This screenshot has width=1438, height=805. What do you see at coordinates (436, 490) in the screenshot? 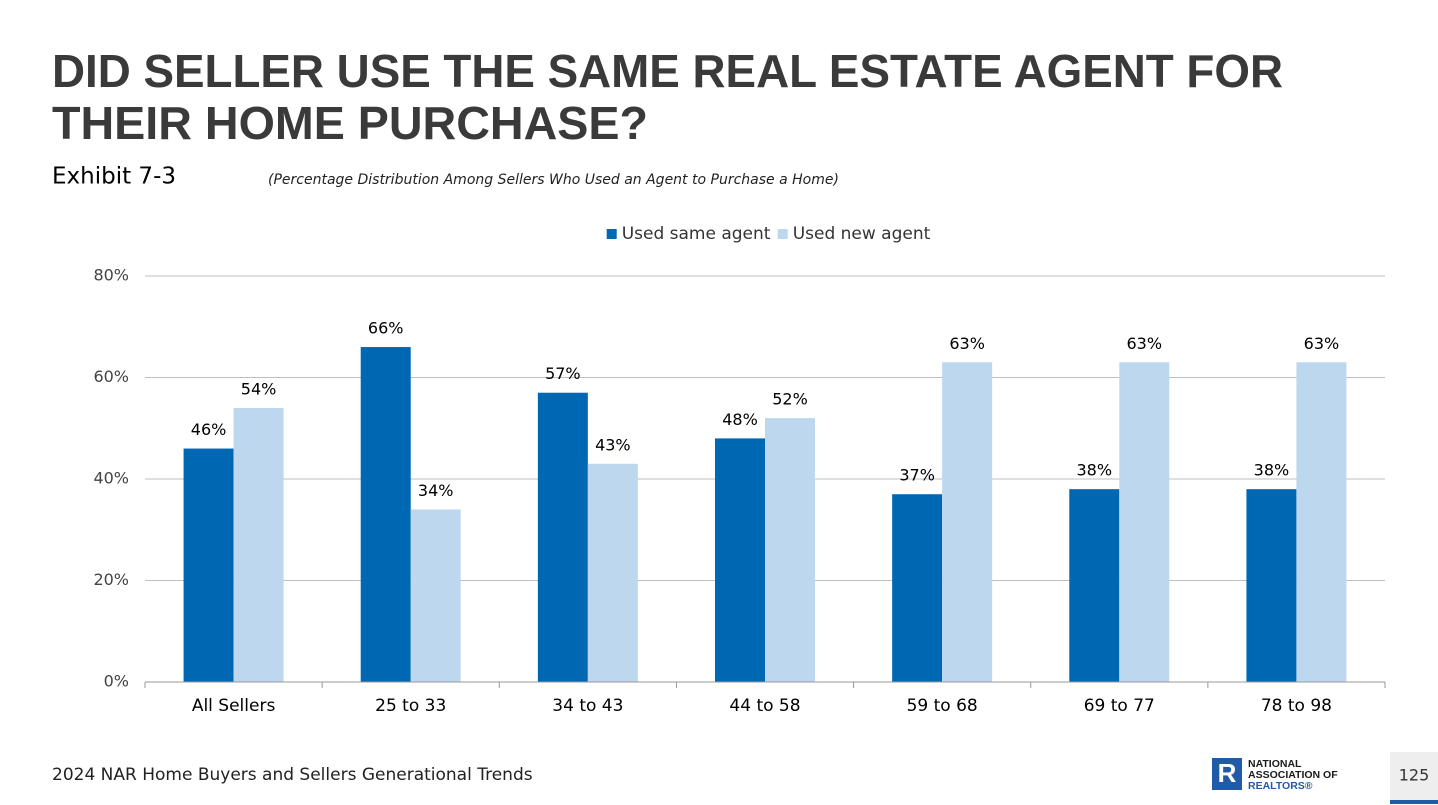
I see `value-label: 34%` at bounding box center [436, 490].